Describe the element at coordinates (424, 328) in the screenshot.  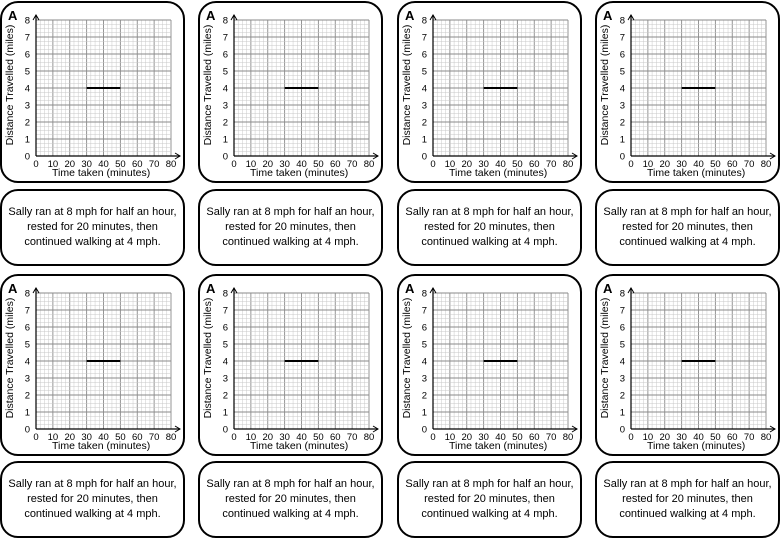
I see `y-tick-label: 6` at that location.